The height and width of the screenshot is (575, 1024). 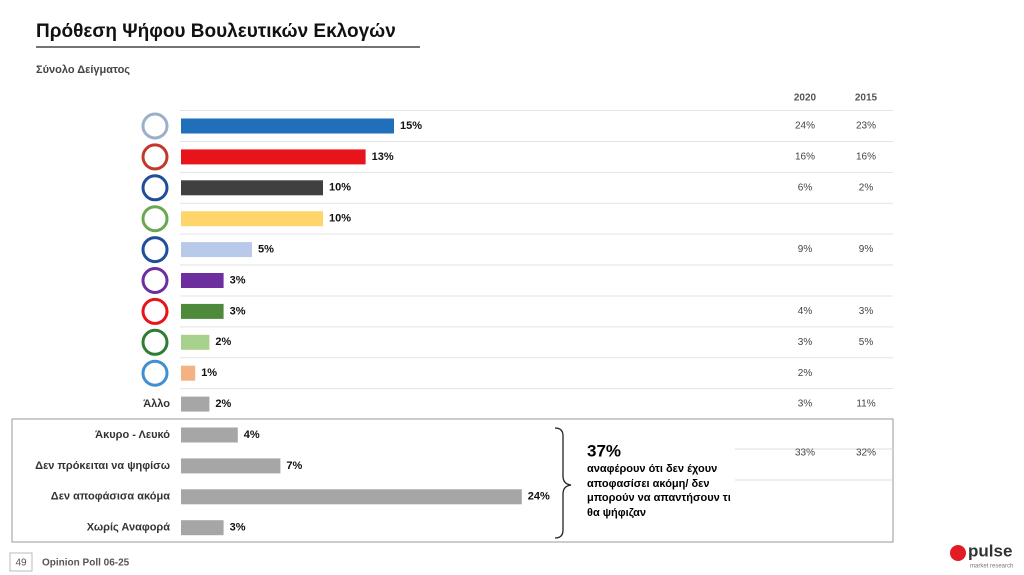 I want to click on page-box, so click(x=21, y=562).